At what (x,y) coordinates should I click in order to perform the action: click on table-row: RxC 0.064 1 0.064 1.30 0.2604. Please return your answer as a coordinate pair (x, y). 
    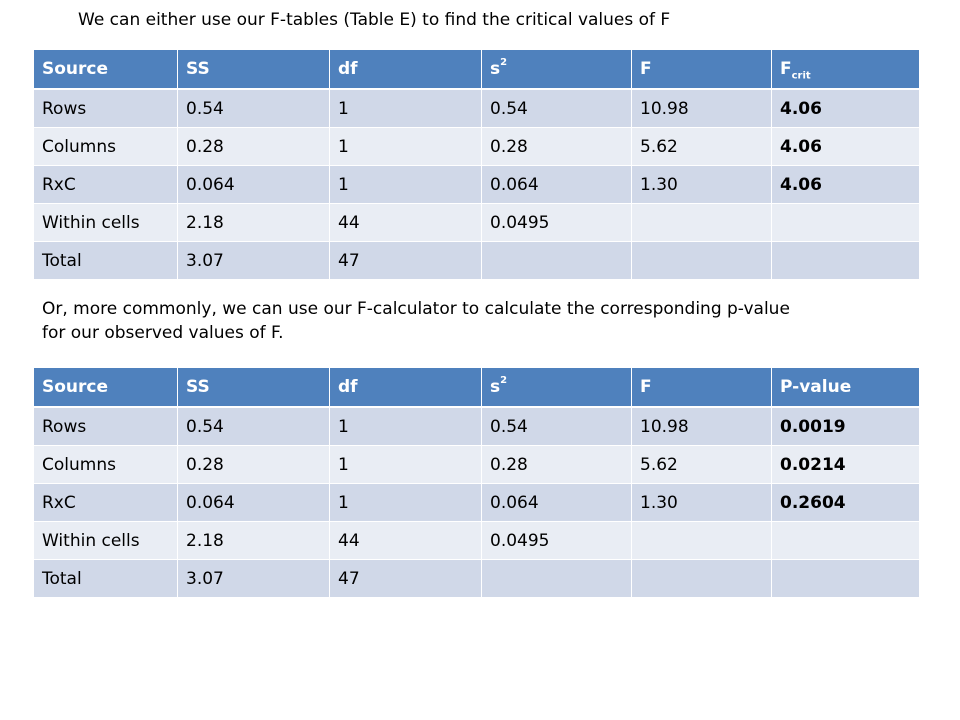
    Looking at the image, I should click on (477, 503).